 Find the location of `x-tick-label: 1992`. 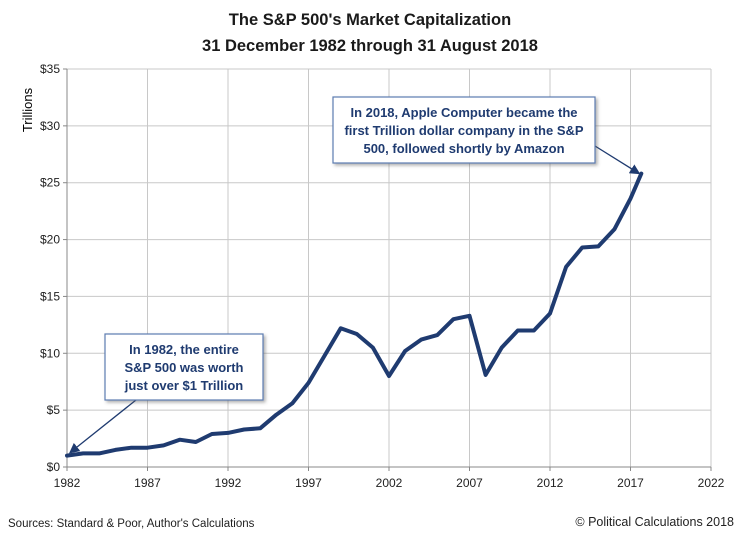

x-tick-label: 1992 is located at coordinates (228, 483).